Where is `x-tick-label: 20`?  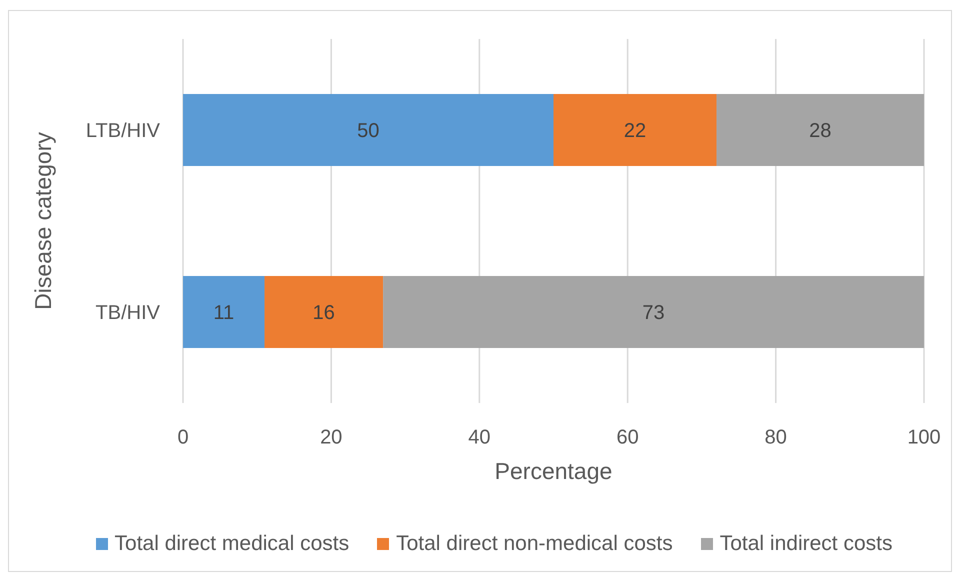 x-tick-label: 20 is located at coordinates (331, 437).